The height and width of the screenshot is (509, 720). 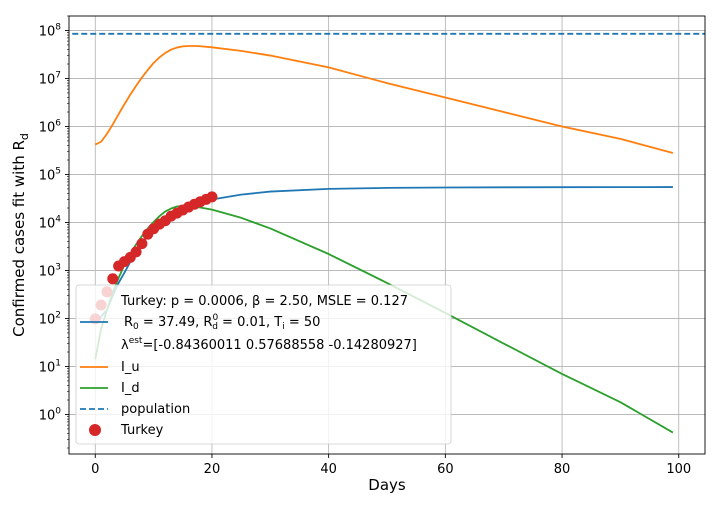 What do you see at coordinates (125, 345) in the screenshot?
I see `legend-lambda: λ` at bounding box center [125, 345].